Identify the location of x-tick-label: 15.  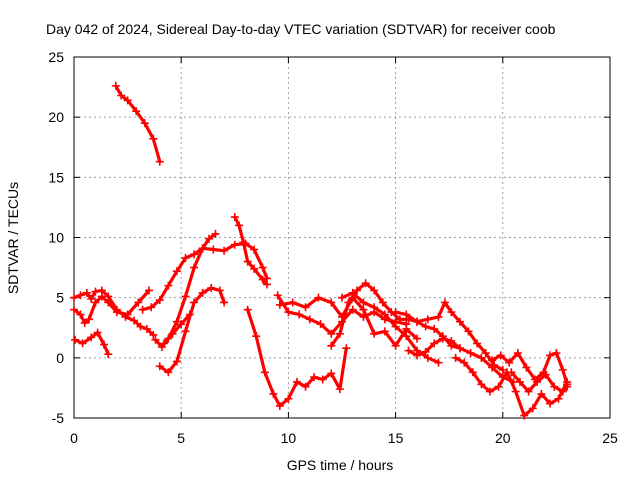
(396, 438).